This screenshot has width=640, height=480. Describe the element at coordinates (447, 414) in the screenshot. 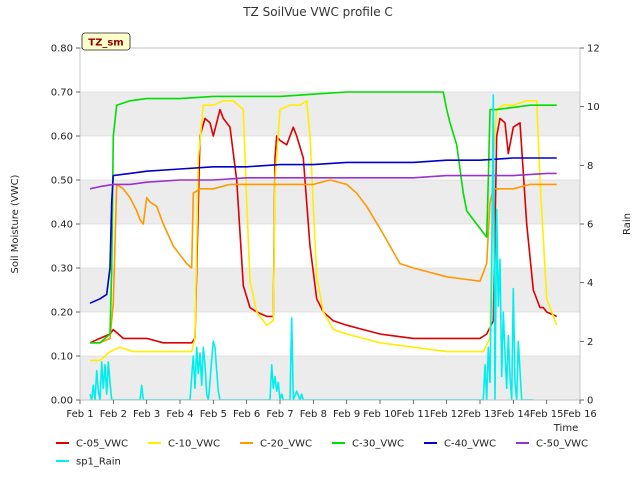

I see `x-tick-label: Feb 12` at that location.